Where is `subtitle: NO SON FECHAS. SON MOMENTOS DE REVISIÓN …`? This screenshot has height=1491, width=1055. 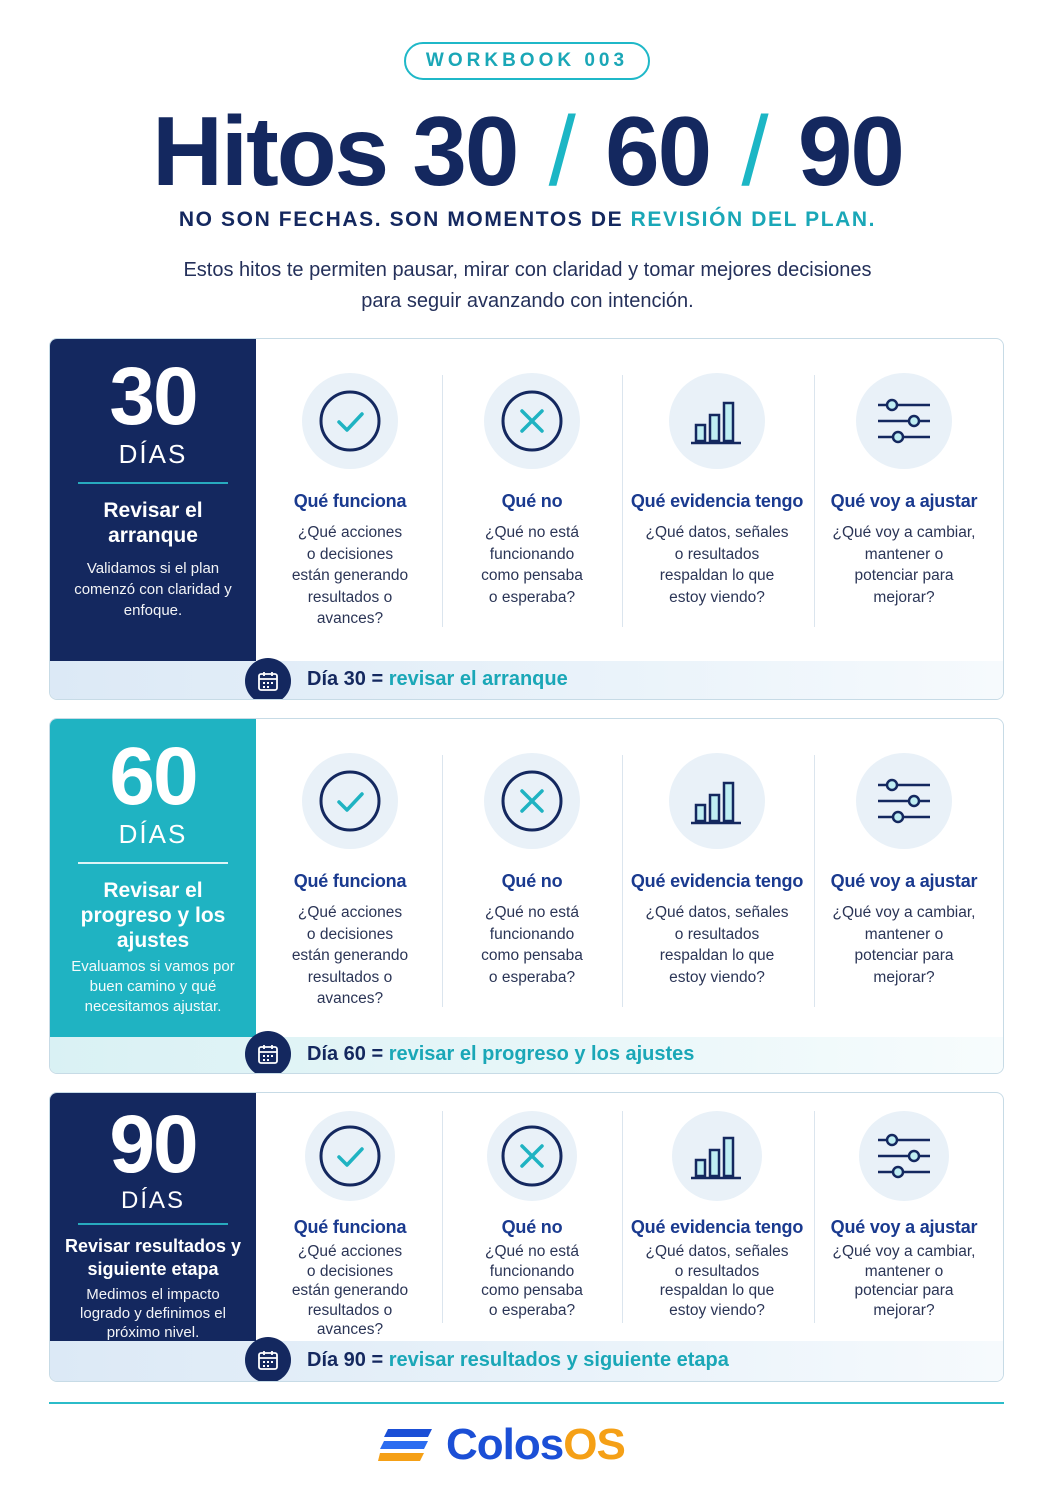
subtitle: NO SON FECHAS. SON MOMENTOS DE REVISIÓN … is located at coordinates (527, 220).